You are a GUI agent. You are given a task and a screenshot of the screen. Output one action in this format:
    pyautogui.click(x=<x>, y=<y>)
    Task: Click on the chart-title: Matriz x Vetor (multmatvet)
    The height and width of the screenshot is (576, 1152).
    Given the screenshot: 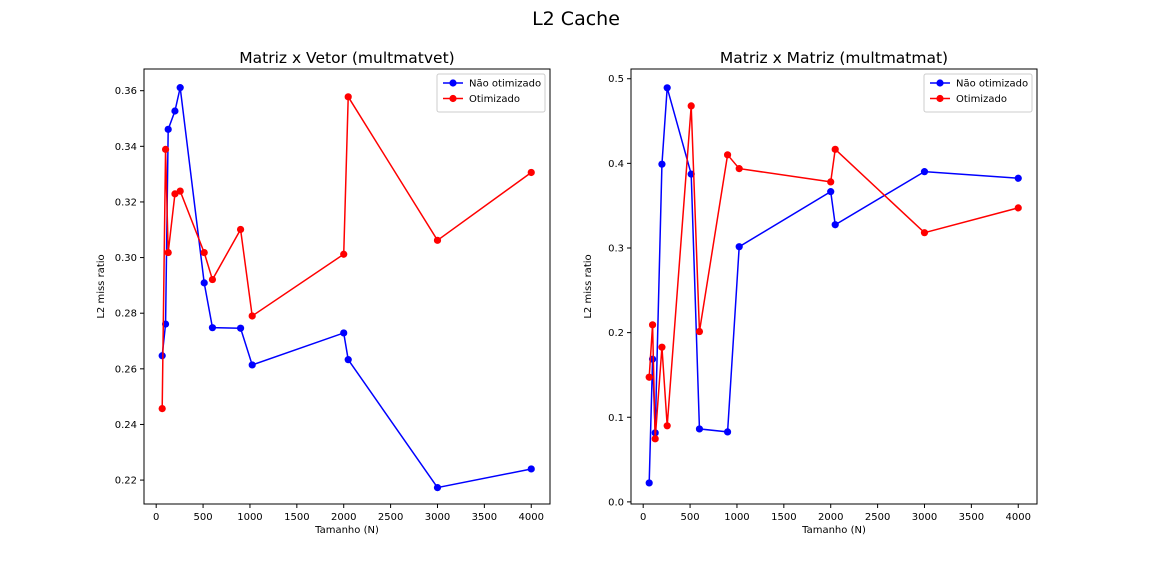 What is the action you would take?
    pyautogui.click(x=346, y=58)
    